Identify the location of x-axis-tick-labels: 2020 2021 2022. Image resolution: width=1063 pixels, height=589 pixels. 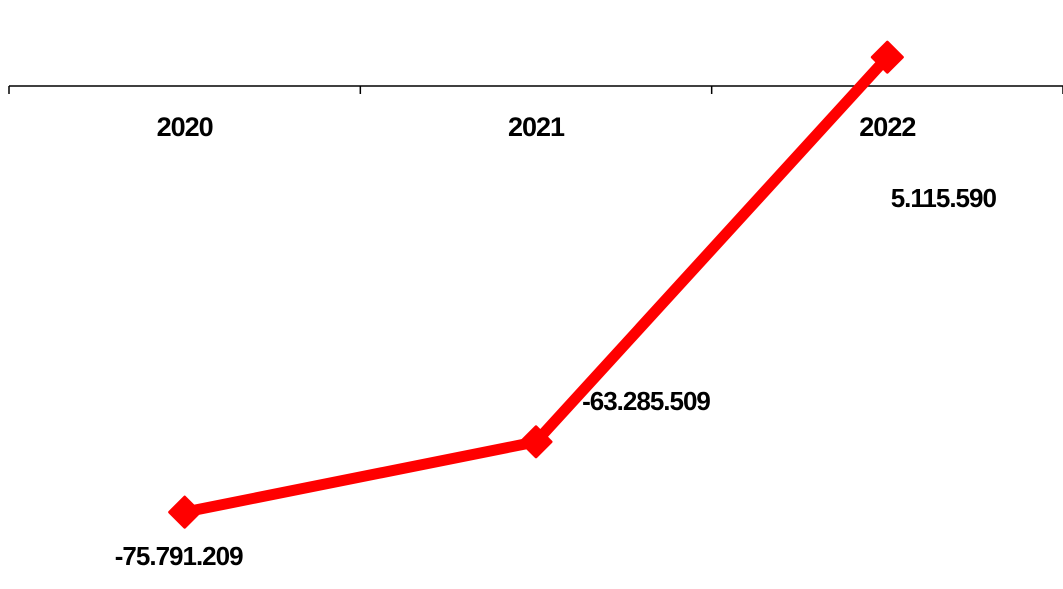
(537, 127).